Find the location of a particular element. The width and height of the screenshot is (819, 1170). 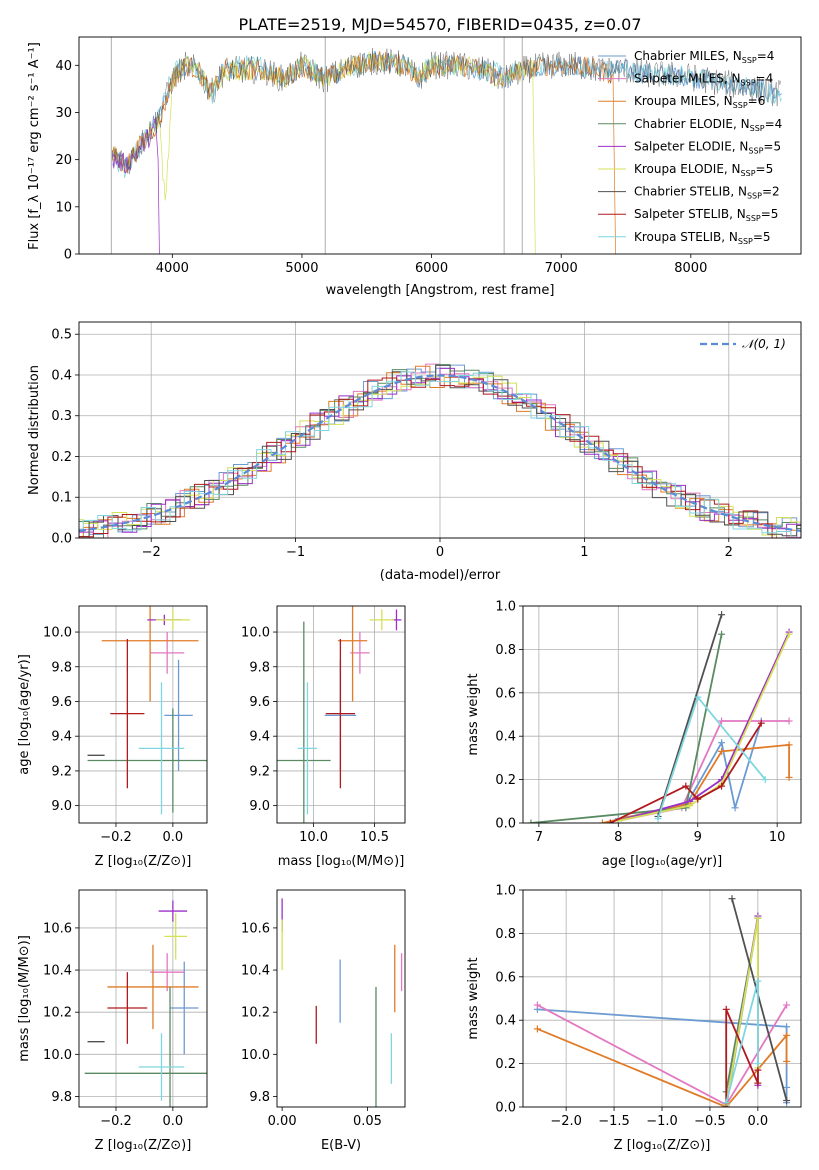

x-tick-label: 8000 is located at coordinates (690, 268).